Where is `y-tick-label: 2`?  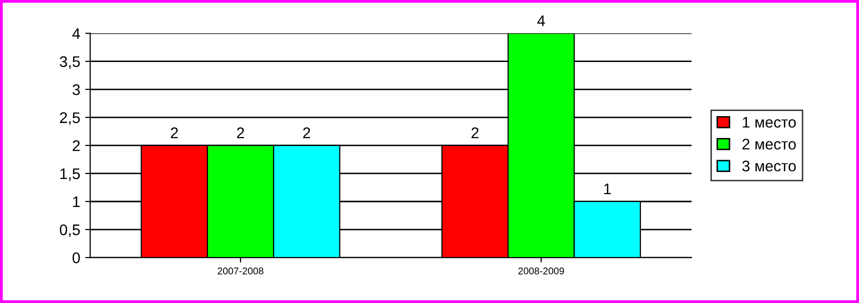
y-tick-label: 2 is located at coordinates (76, 145).